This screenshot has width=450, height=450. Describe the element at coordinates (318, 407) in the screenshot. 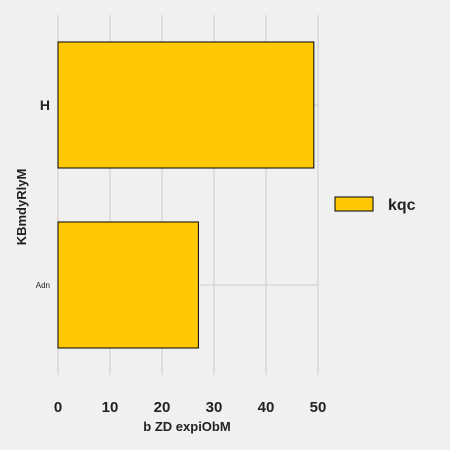

I see `x-tick-label: 50` at that location.